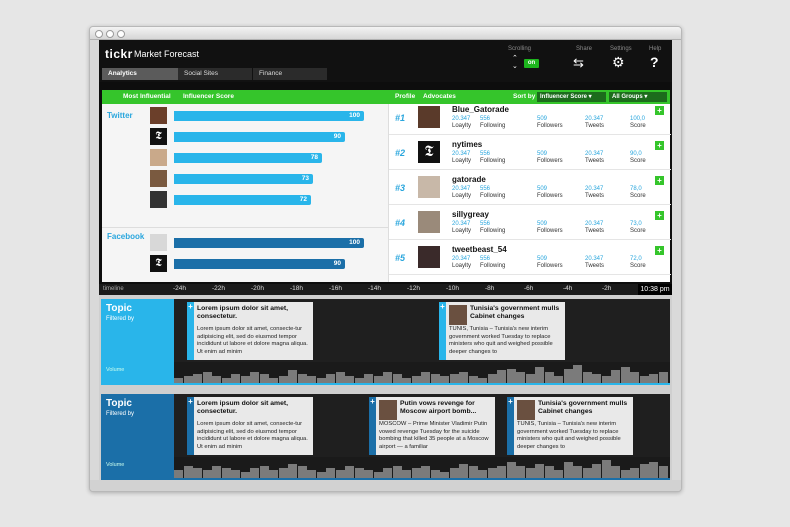 This screenshot has height=527, width=790. What do you see at coordinates (542, 259) in the screenshot?
I see `profile-followers-value: 509` at bounding box center [542, 259].